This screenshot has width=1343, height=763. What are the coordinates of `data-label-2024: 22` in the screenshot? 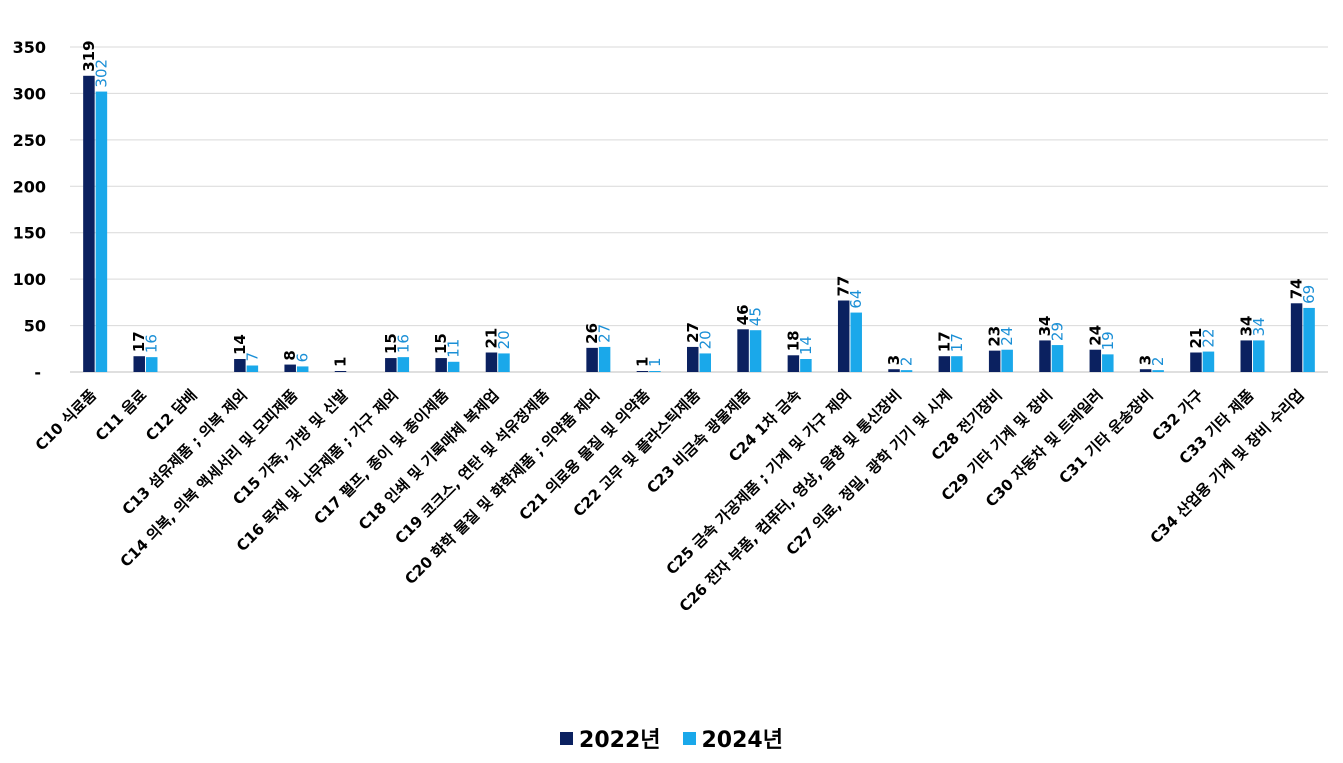 It's located at (1208, 337).